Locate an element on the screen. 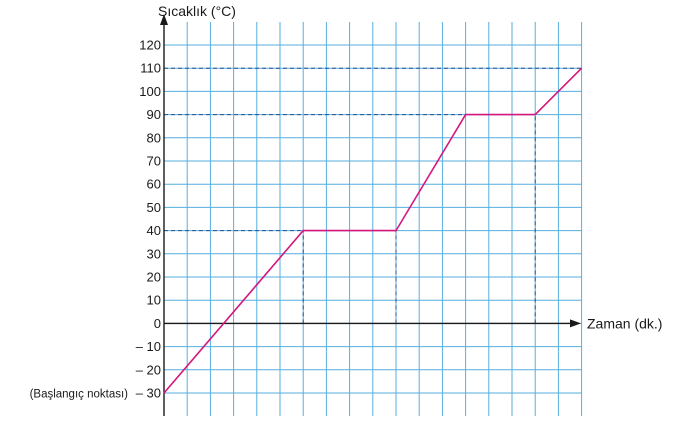  y-tick-label: 100 is located at coordinates (150, 91).